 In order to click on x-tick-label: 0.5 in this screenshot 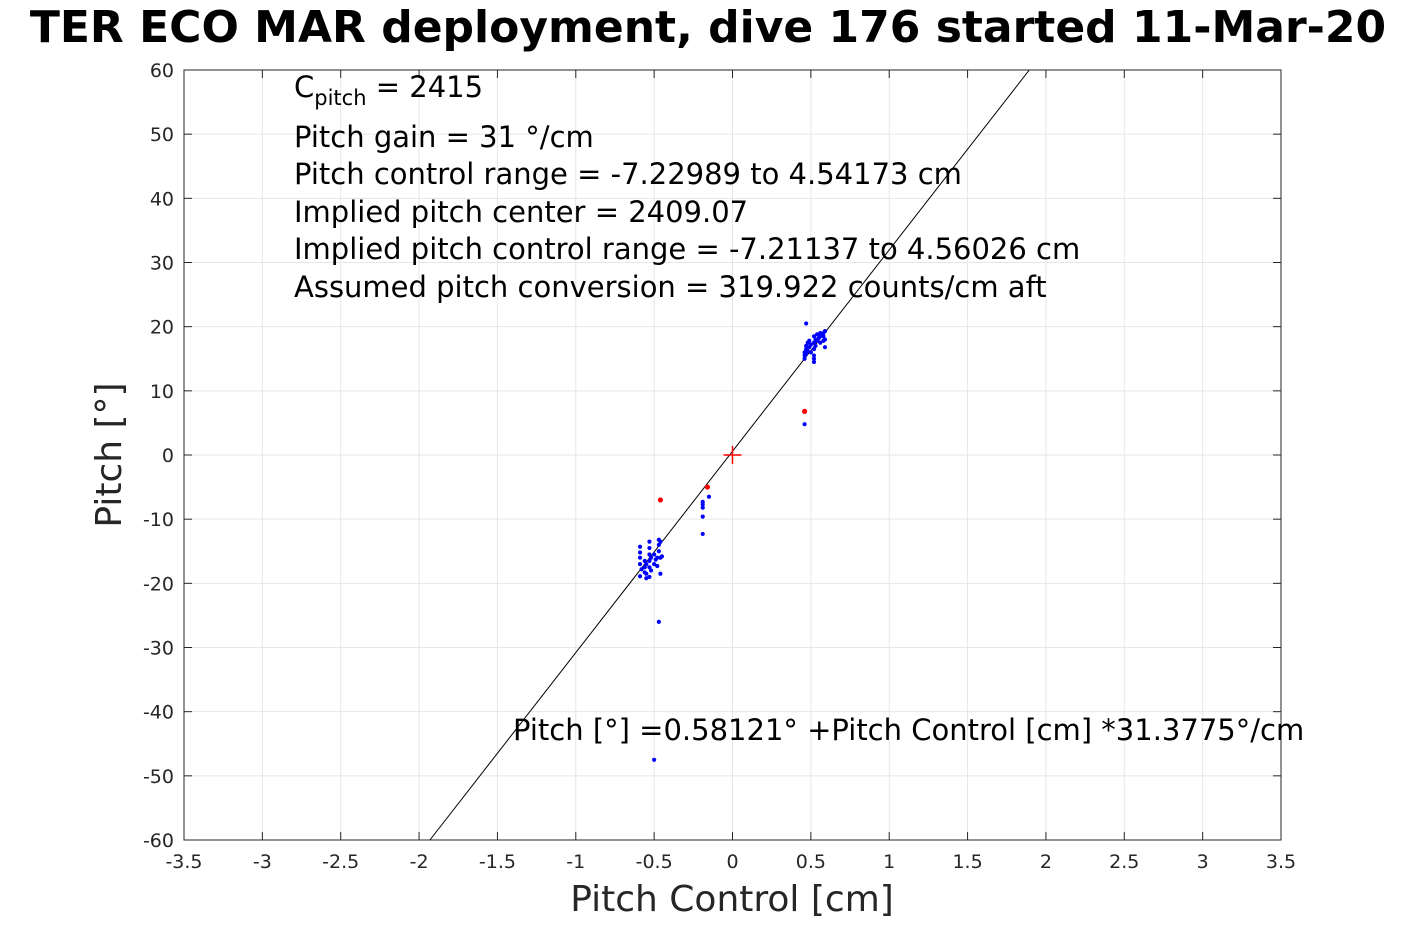, I will do `click(811, 862)`.